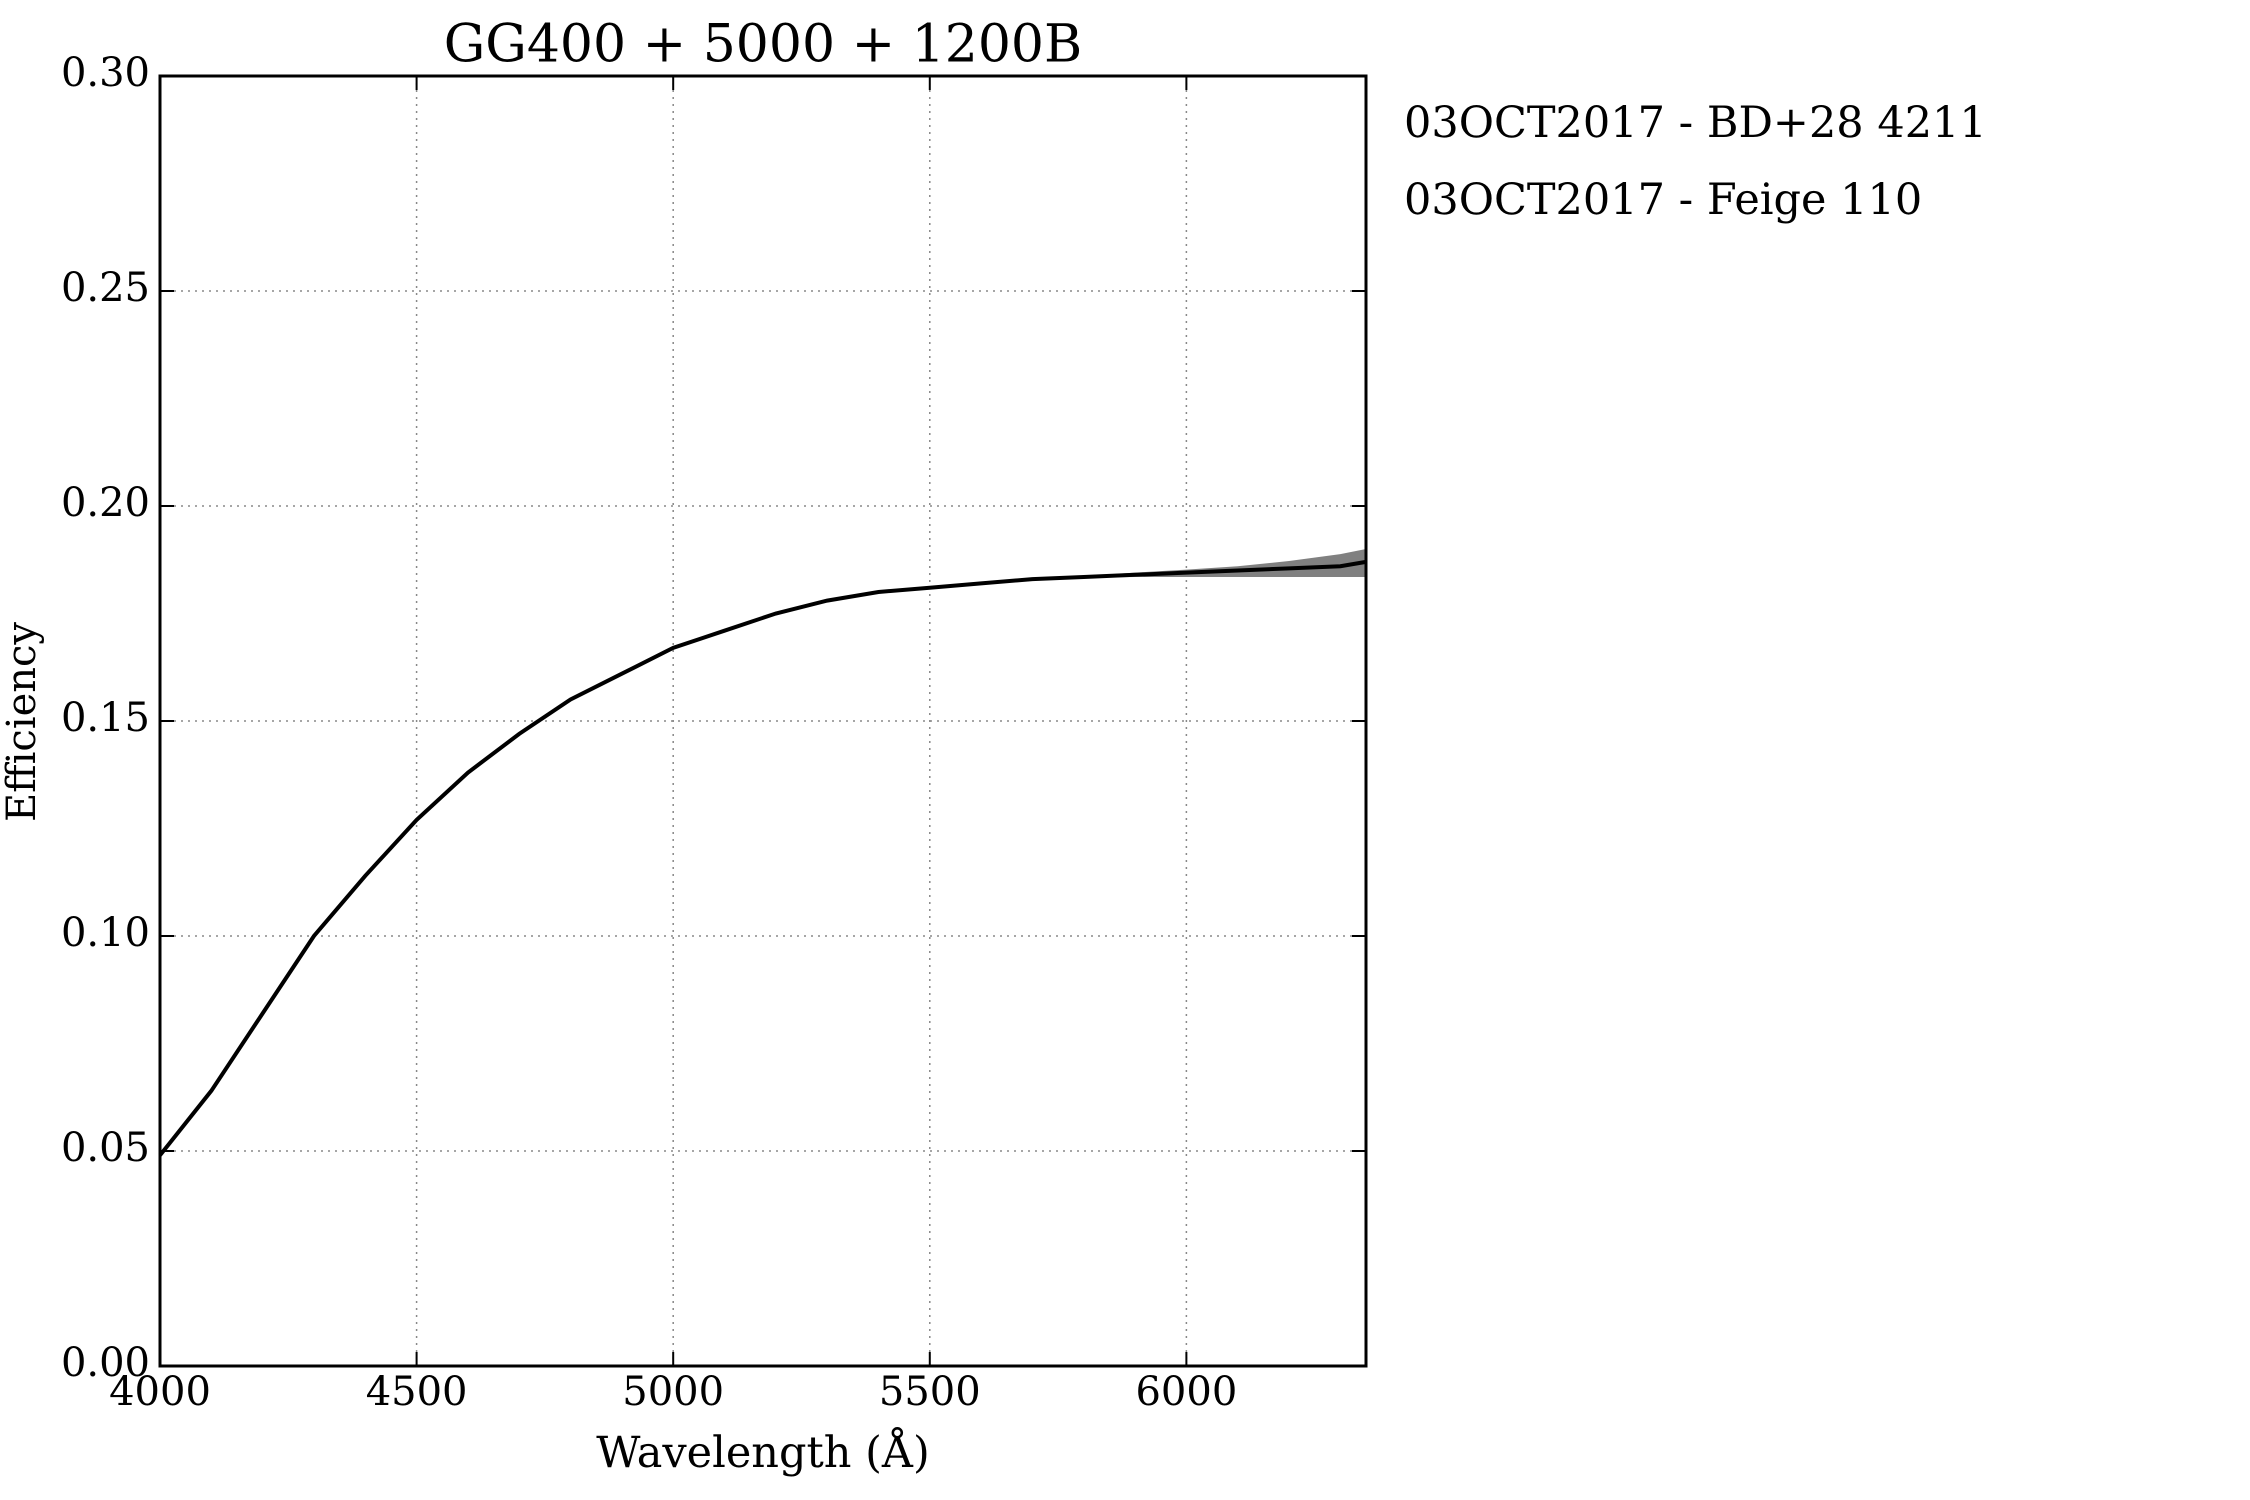 The height and width of the screenshot is (1500, 2250). What do you see at coordinates (105, 718) in the screenshot?
I see `y-tick-label: 0.15` at bounding box center [105, 718].